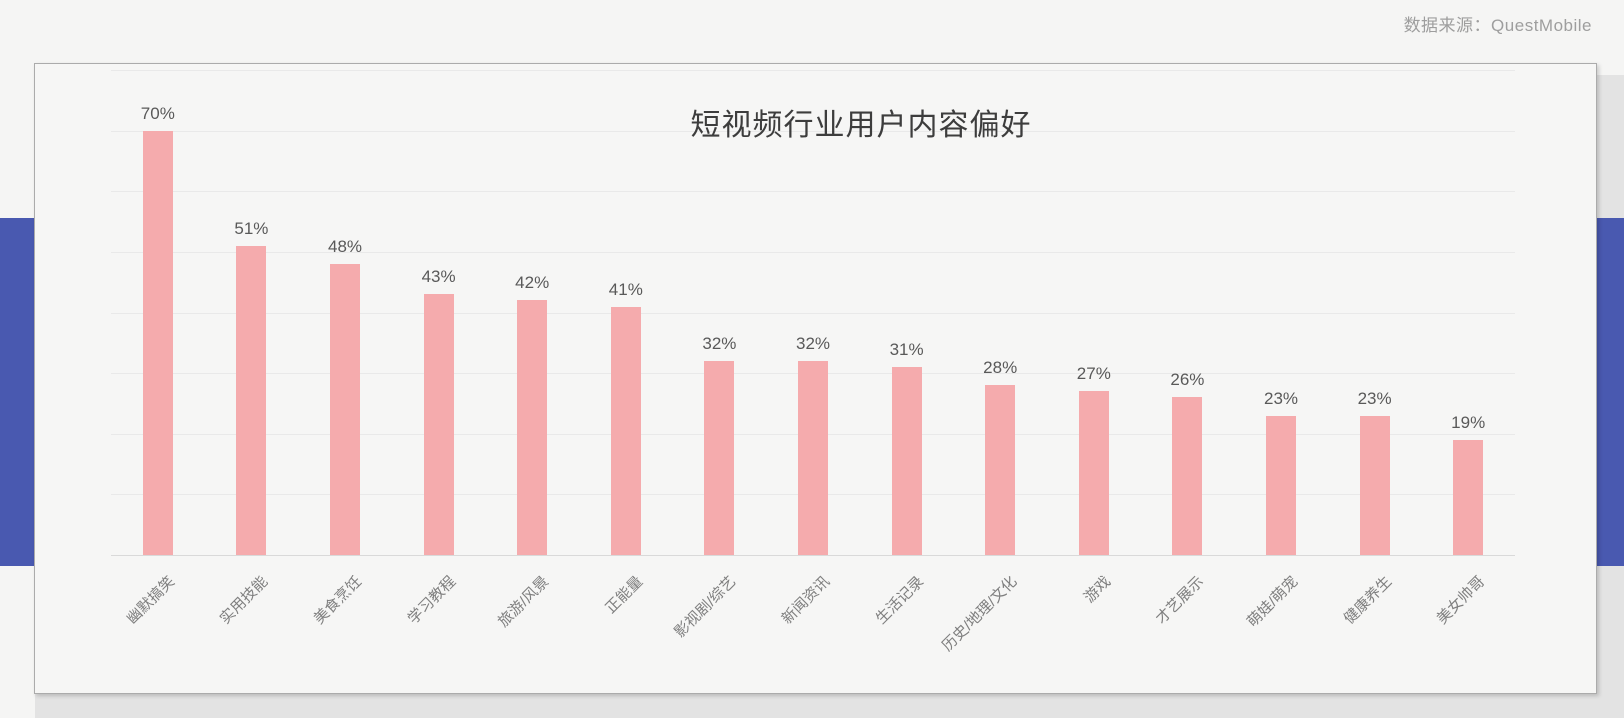  Describe the element at coordinates (979, 614) in the screenshot. I see `category-label: 历史/地理/文化` at that location.